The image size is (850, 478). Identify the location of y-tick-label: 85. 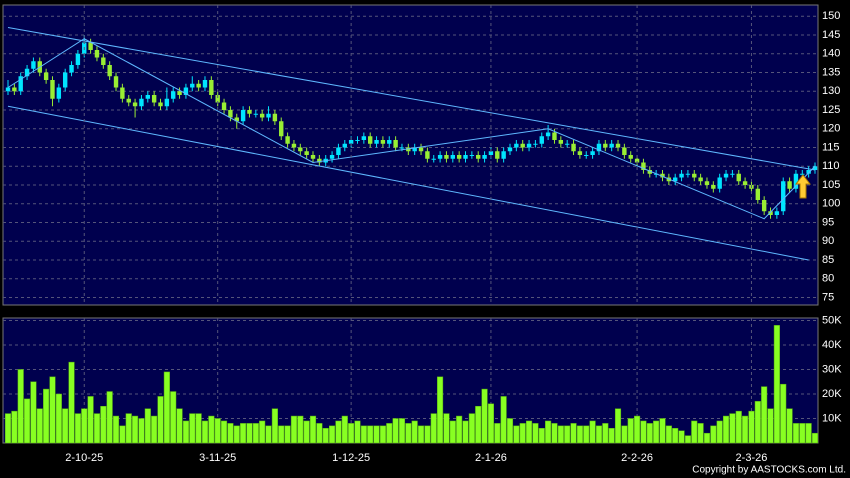
(828, 260).